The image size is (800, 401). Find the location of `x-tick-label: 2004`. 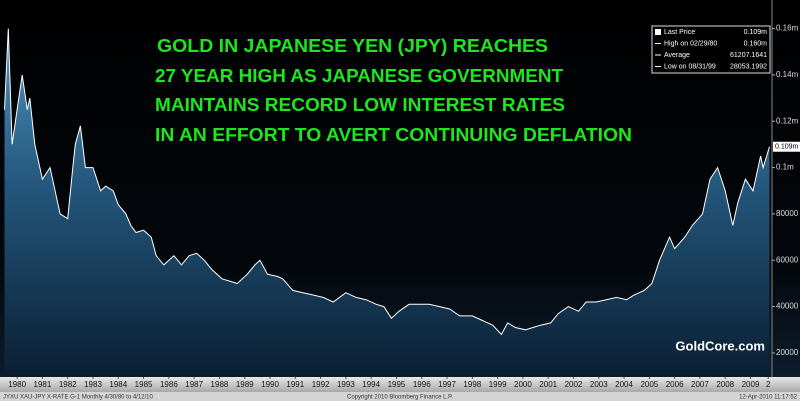

x-tick-label: 2004 is located at coordinates (624, 384).